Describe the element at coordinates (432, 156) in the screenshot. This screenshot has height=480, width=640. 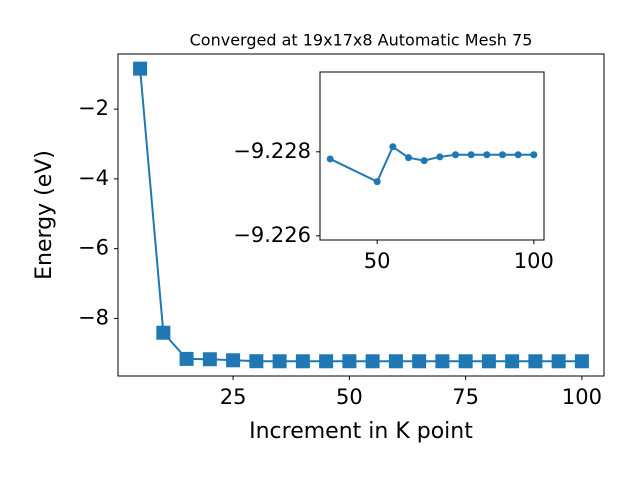
I see `plot-area` at that location.